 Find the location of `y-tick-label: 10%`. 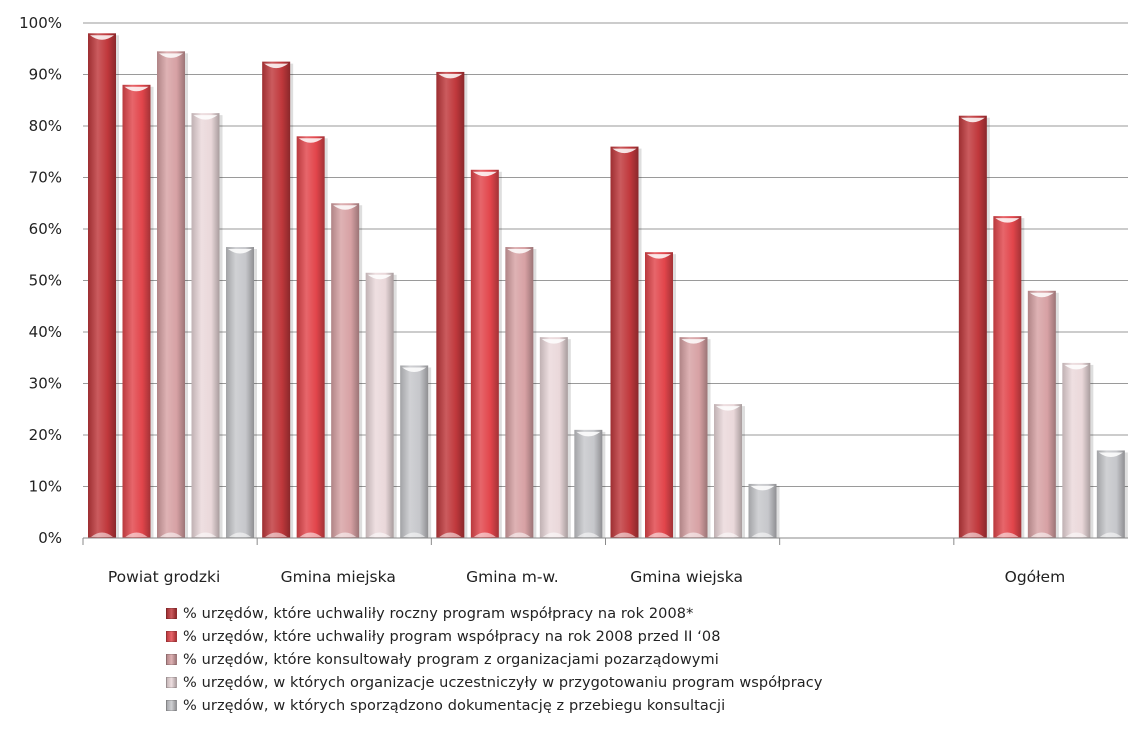

y-tick-label: 10% is located at coordinates (45, 487).